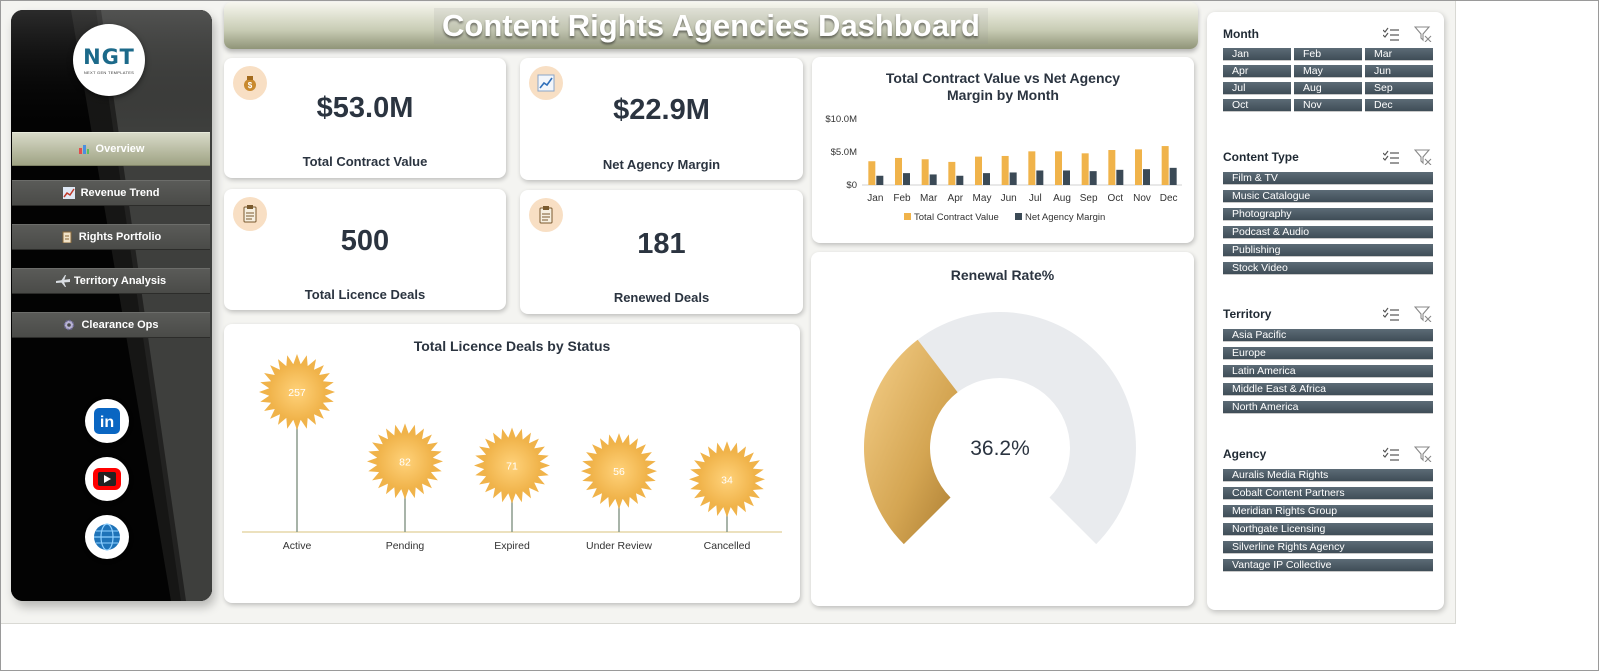 This screenshot has width=1600, height=672. What do you see at coordinates (1247, 314) in the screenshot?
I see `slicer-title: Territory` at bounding box center [1247, 314].